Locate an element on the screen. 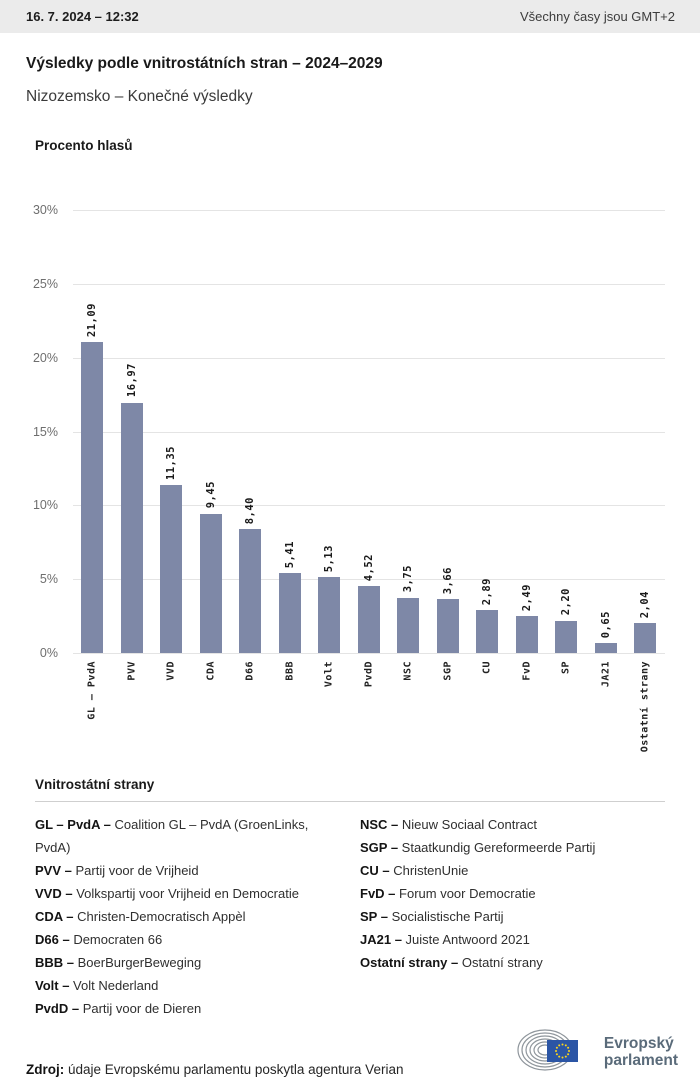 This screenshot has height=1087, width=700. eu-parliament-hemicycle-icon is located at coordinates (547, 1050).